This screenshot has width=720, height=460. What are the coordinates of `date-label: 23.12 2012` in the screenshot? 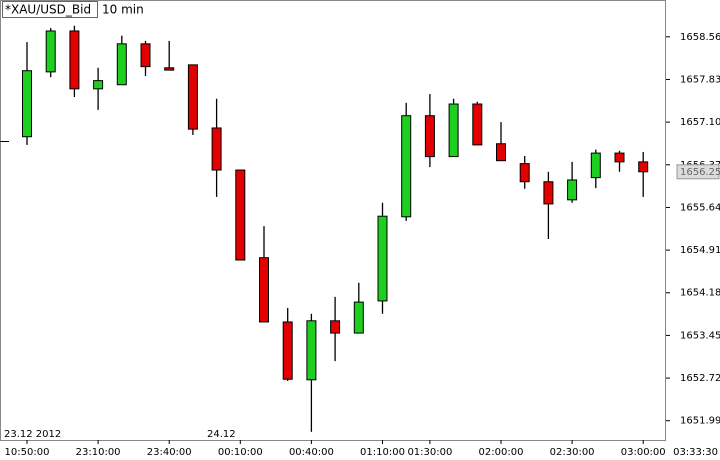 It's located at (32, 434).